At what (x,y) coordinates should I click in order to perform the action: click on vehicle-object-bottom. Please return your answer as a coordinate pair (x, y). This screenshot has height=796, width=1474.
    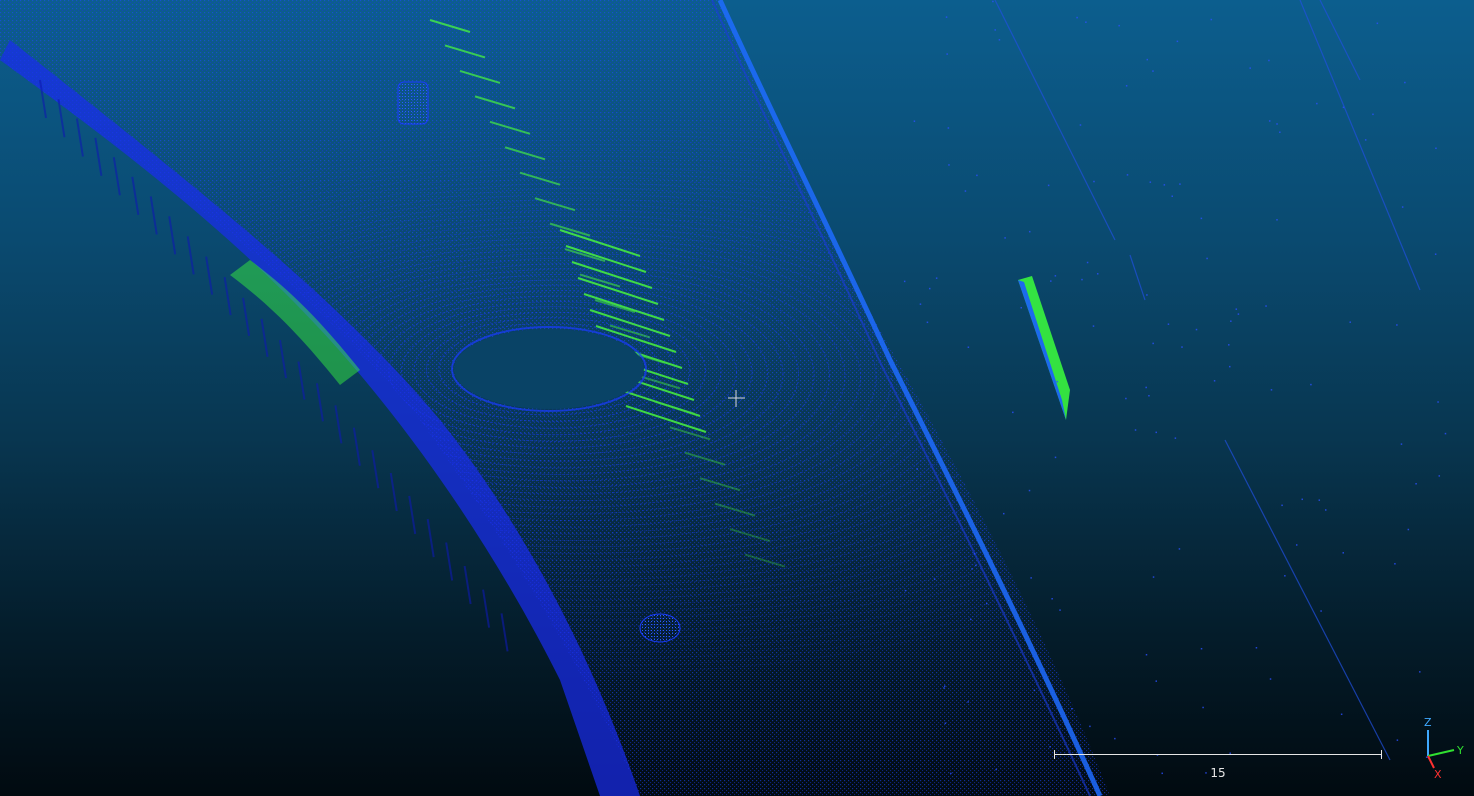
    Looking at the image, I should click on (660, 628).